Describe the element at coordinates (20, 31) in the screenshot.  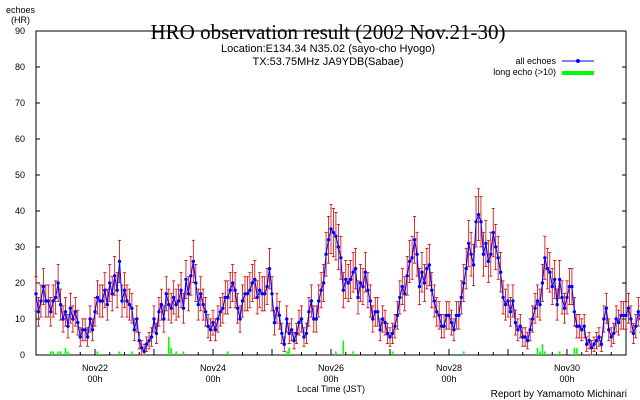
I see `y-tick-label: 90` at that location.